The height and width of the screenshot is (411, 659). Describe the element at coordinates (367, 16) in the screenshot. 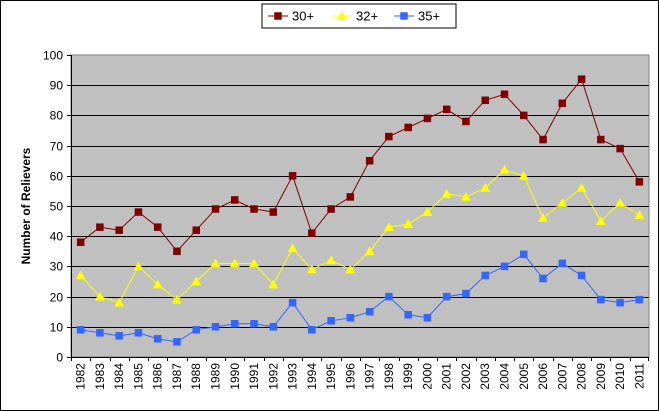

I see `legend-label: 32+` at that location.